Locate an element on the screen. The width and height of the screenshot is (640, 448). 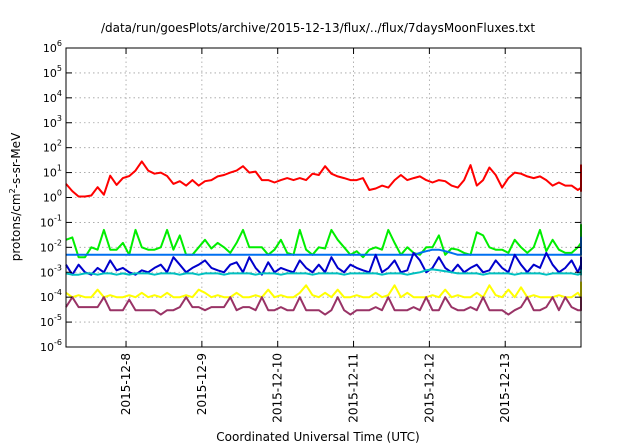
y-axis-label: protons/cm2-s-sr-MeV is located at coordinates (15, 196).